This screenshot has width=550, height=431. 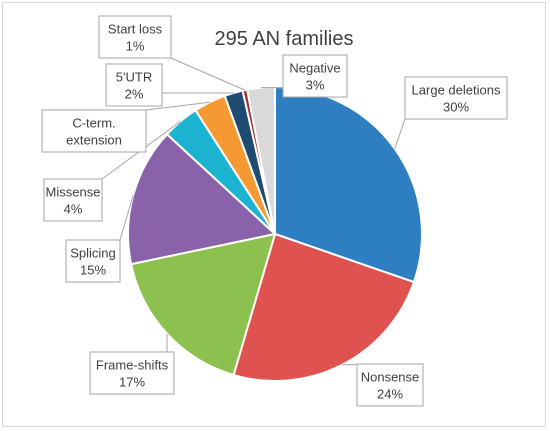 What do you see at coordinates (400, 133) in the screenshot?
I see `leader-line-large-deletions` at bounding box center [400, 133].